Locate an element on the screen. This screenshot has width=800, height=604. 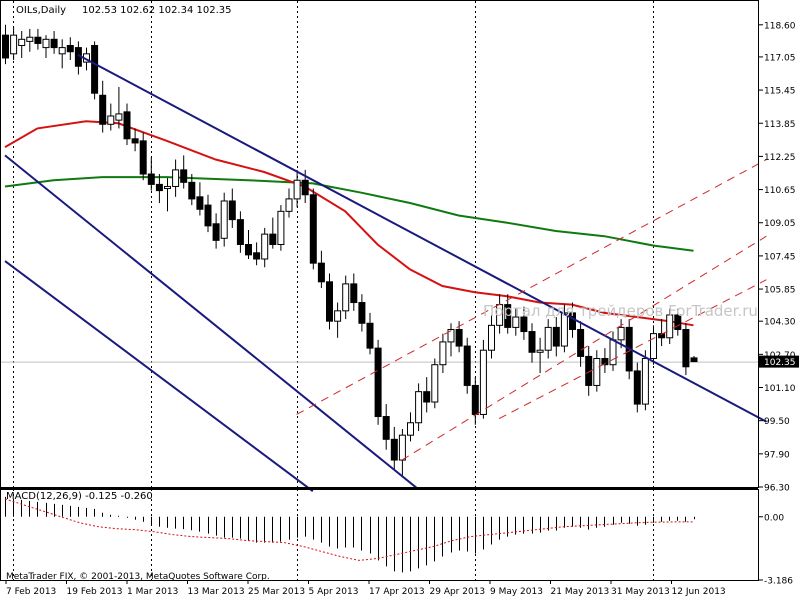
y-tick-label: 118.60 is located at coordinates (780, 26).